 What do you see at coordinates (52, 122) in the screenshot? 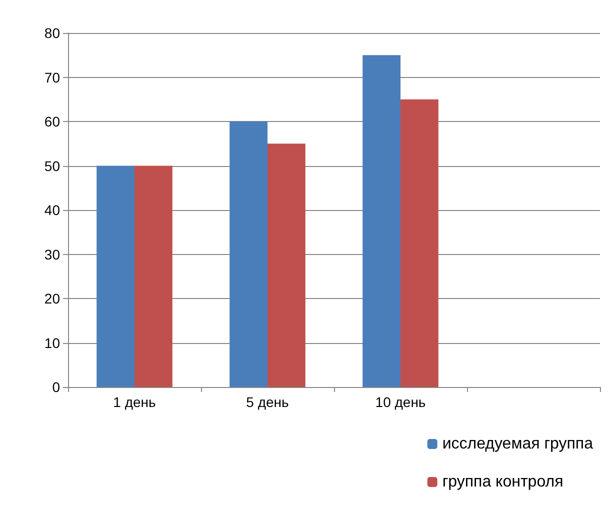
I see `y-tick-label: 60` at bounding box center [52, 122].